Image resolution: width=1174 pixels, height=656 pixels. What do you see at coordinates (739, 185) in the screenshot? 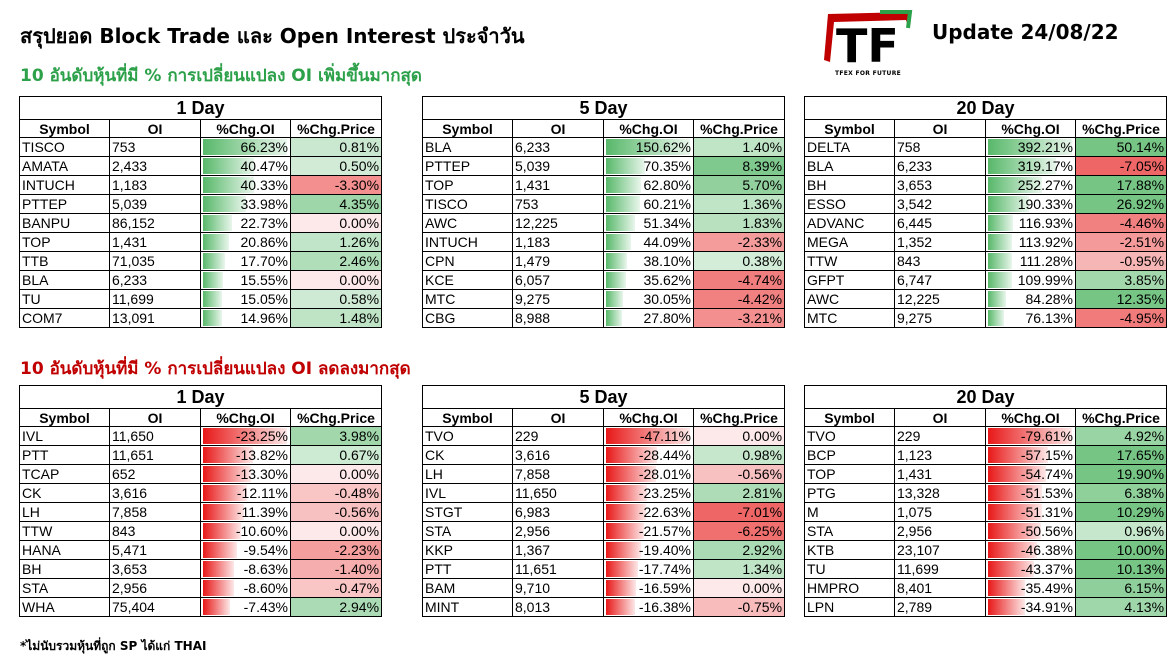
I see `chg-price-cell: 5.70%` at bounding box center [739, 185].